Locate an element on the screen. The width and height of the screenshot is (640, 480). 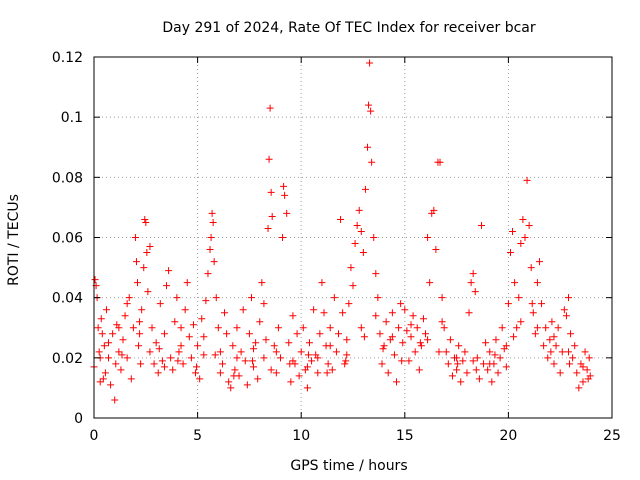
y-tick-label: 0.12 is located at coordinates (67, 58).